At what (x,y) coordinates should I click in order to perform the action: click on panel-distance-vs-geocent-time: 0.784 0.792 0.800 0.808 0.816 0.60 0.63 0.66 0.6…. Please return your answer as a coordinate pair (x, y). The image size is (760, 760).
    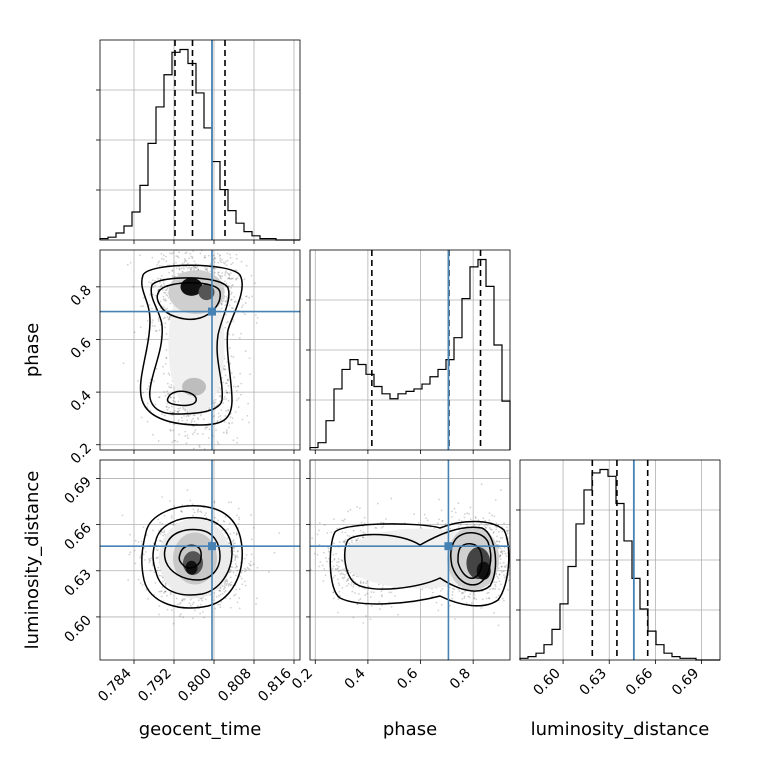
    Looking at the image, I should click on (181, 582).